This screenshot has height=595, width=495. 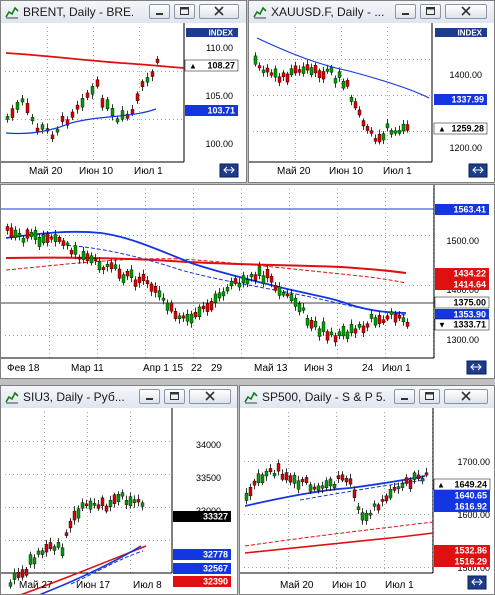 I want to click on price-badge: 32567, so click(x=202, y=568).